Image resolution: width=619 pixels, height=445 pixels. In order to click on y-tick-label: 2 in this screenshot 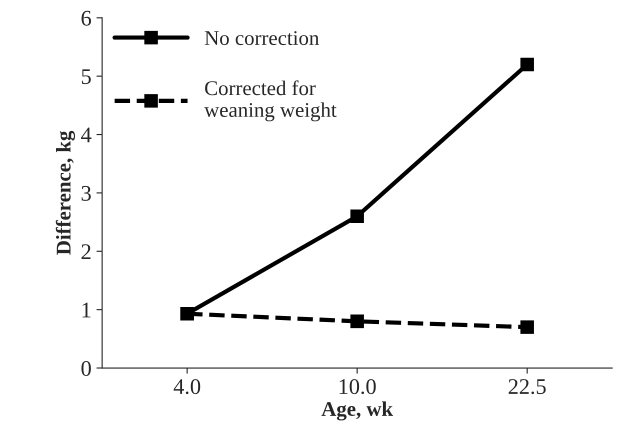, I will do `click(86, 251)`.